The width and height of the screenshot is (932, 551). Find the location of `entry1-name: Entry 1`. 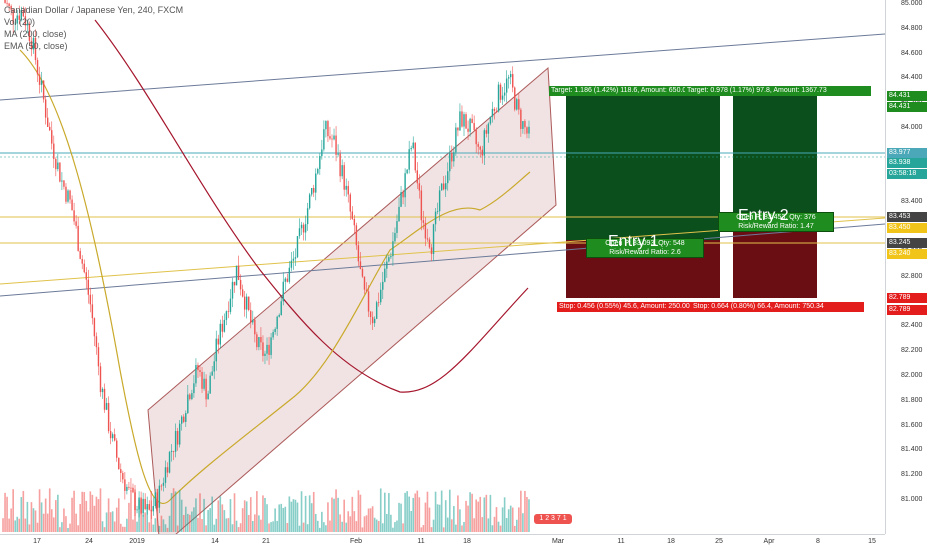

entry1-name: Entry 1 is located at coordinates (633, 241).